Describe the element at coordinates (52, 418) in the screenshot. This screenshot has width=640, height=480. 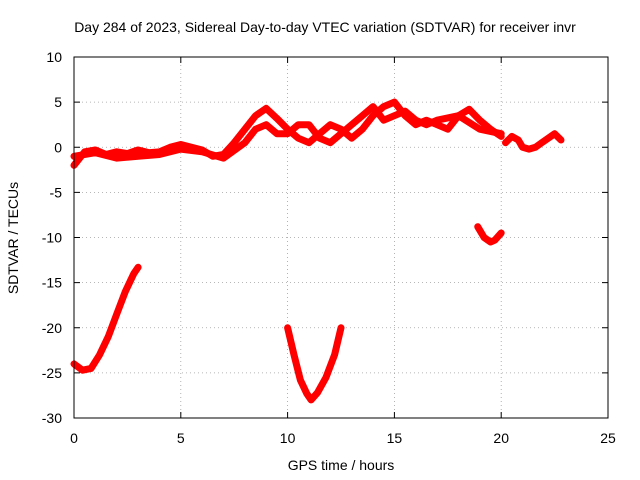
I see `y-tick-label: -30` at that location.